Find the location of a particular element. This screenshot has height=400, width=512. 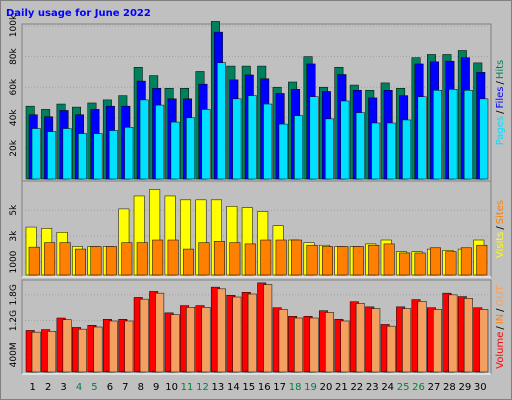

x-tick-label: 29 is located at coordinates (464, 387).